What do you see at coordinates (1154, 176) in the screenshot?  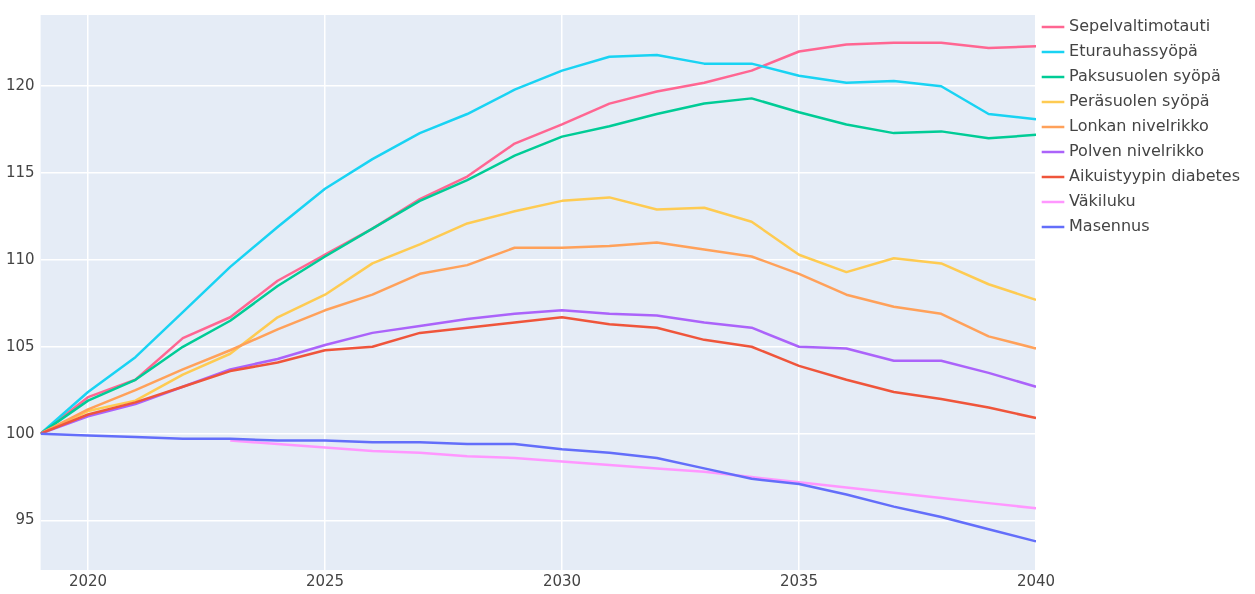 I see `legend-label: Aikuistyypin diabetes` at bounding box center [1154, 176].